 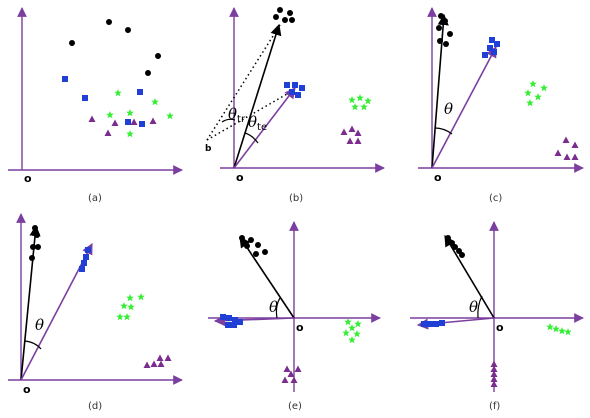 What do you see at coordinates (95, 312) in the screenshot?
I see `panel-d: o θ (d)` at bounding box center [95, 312].